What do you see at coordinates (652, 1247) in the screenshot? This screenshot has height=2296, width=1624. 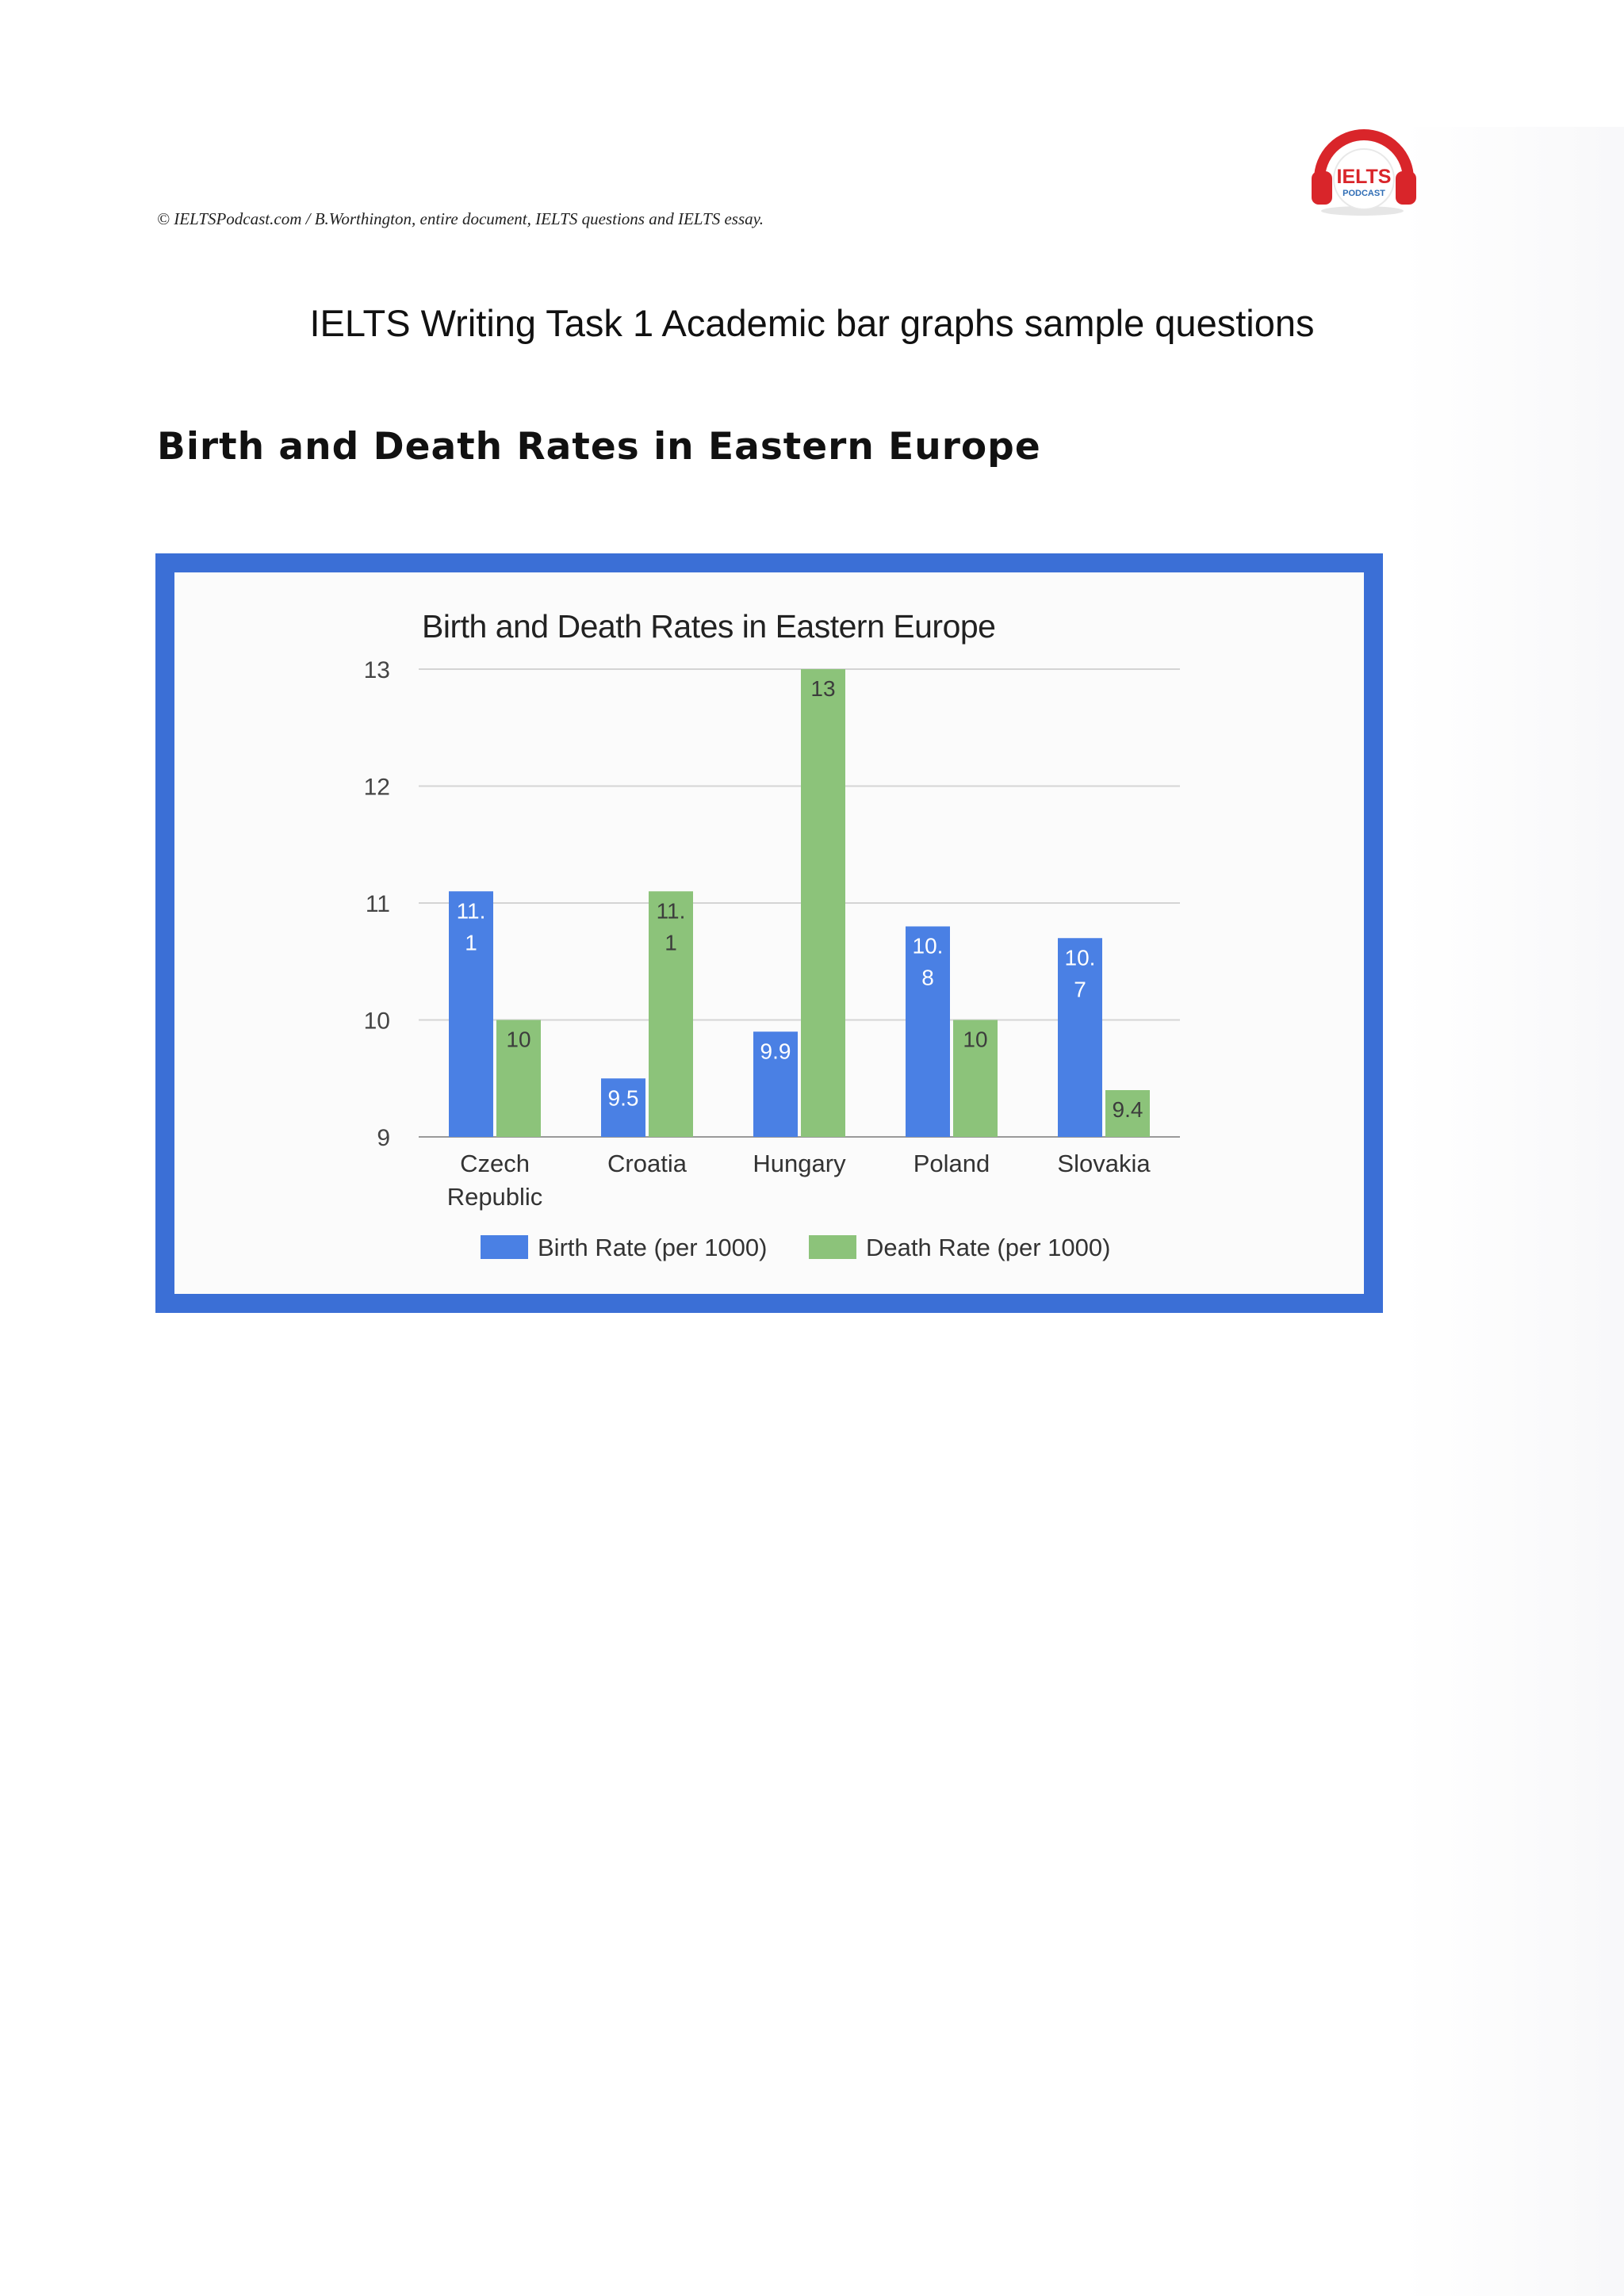 I see `legend-label: Birth Rate (per 1000)` at bounding box center [652, 1247].